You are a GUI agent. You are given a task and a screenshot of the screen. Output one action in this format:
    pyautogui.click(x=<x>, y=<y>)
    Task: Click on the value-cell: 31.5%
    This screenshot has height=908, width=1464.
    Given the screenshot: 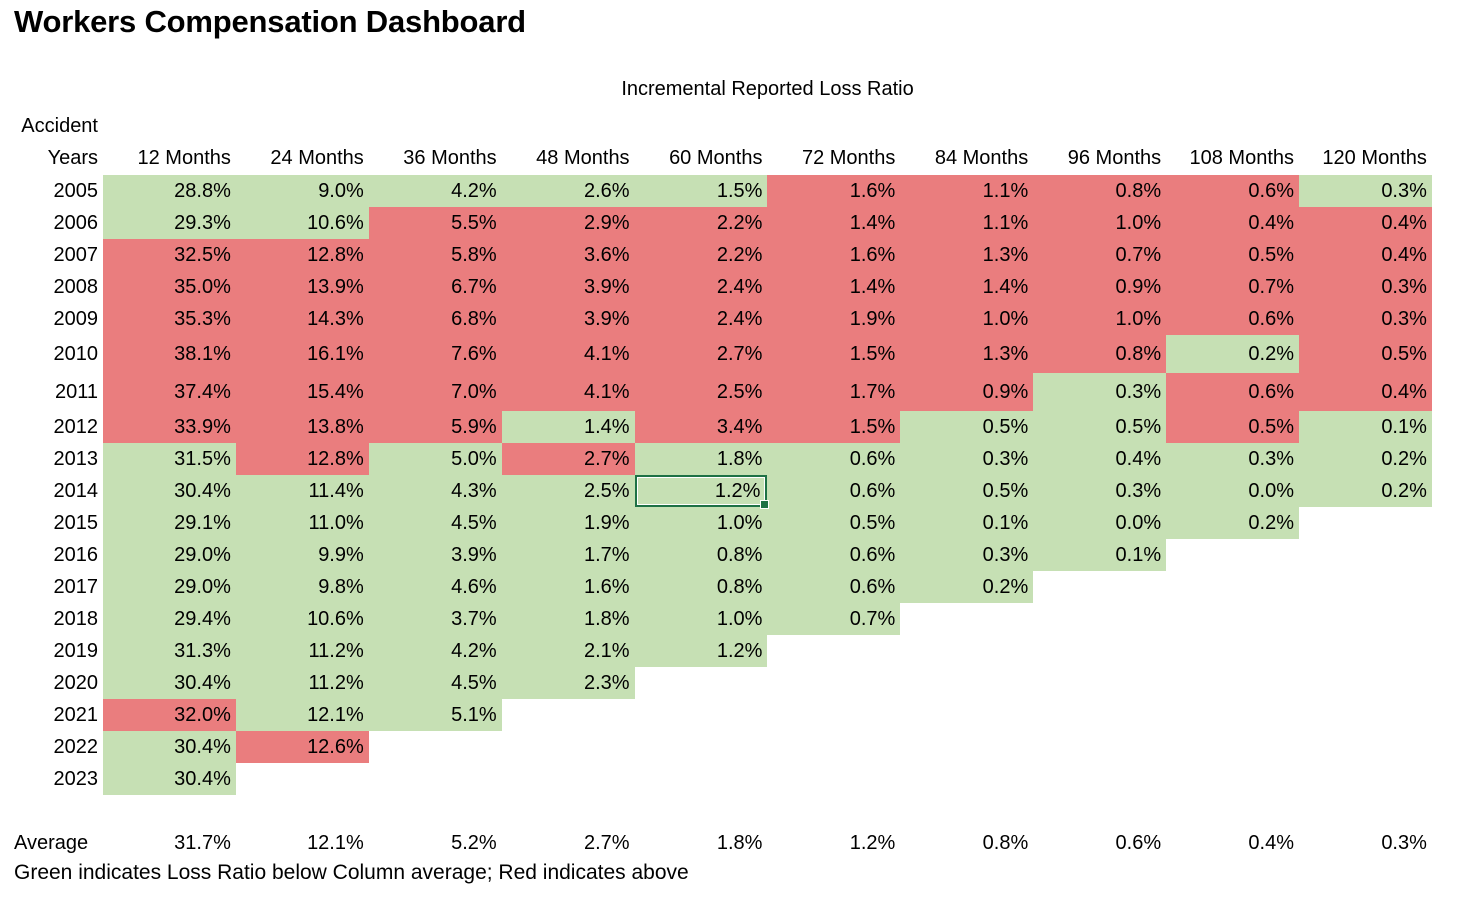 What is the action you would take?
    pyautogui.click(x=169, y=459)
    